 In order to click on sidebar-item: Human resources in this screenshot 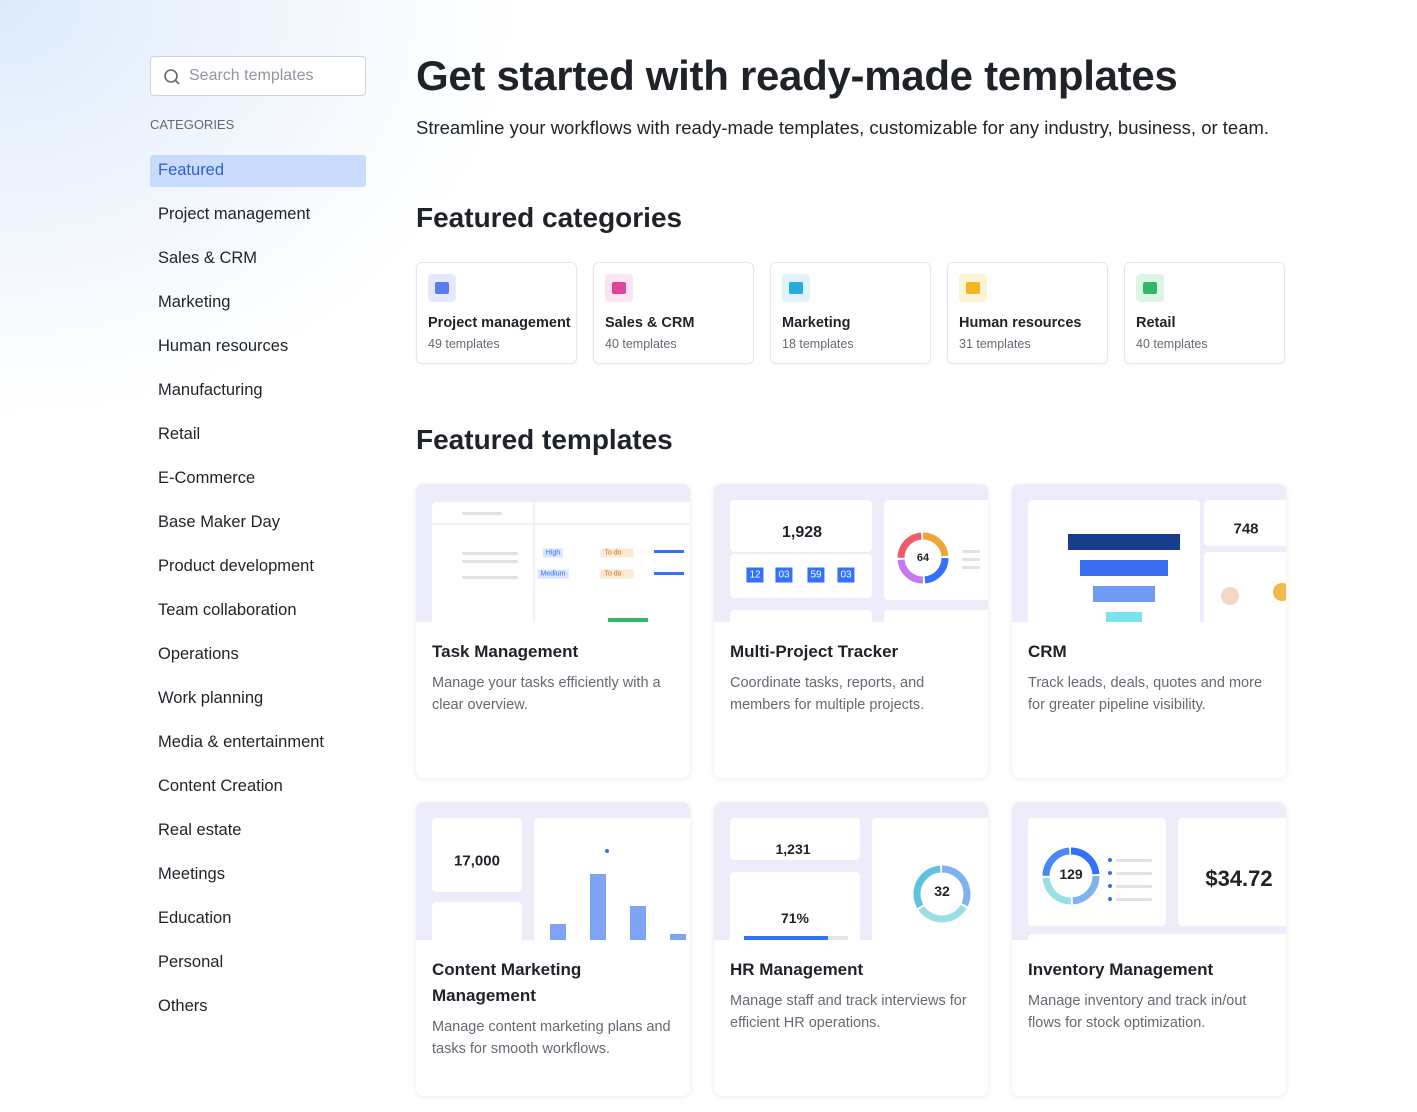, I will do `click(223, 346)`.